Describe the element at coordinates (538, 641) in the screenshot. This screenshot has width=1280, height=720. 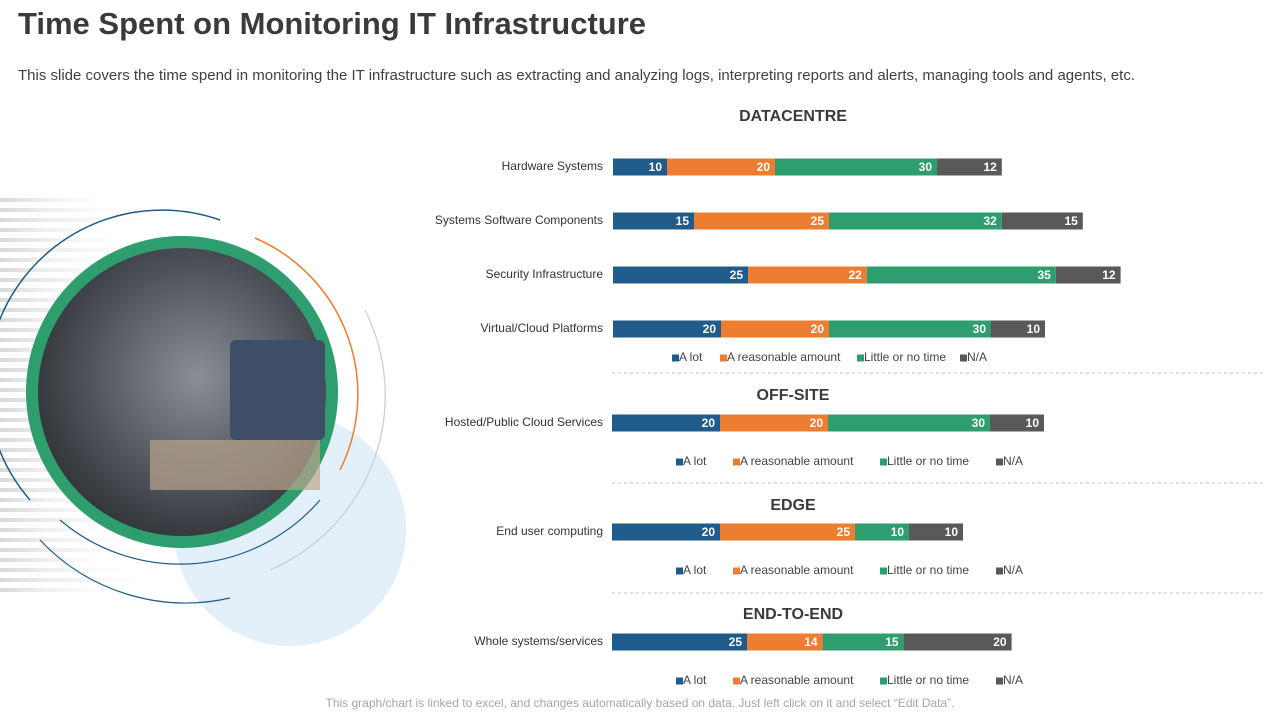
I see `category-label: Whole systems/services` at that location.